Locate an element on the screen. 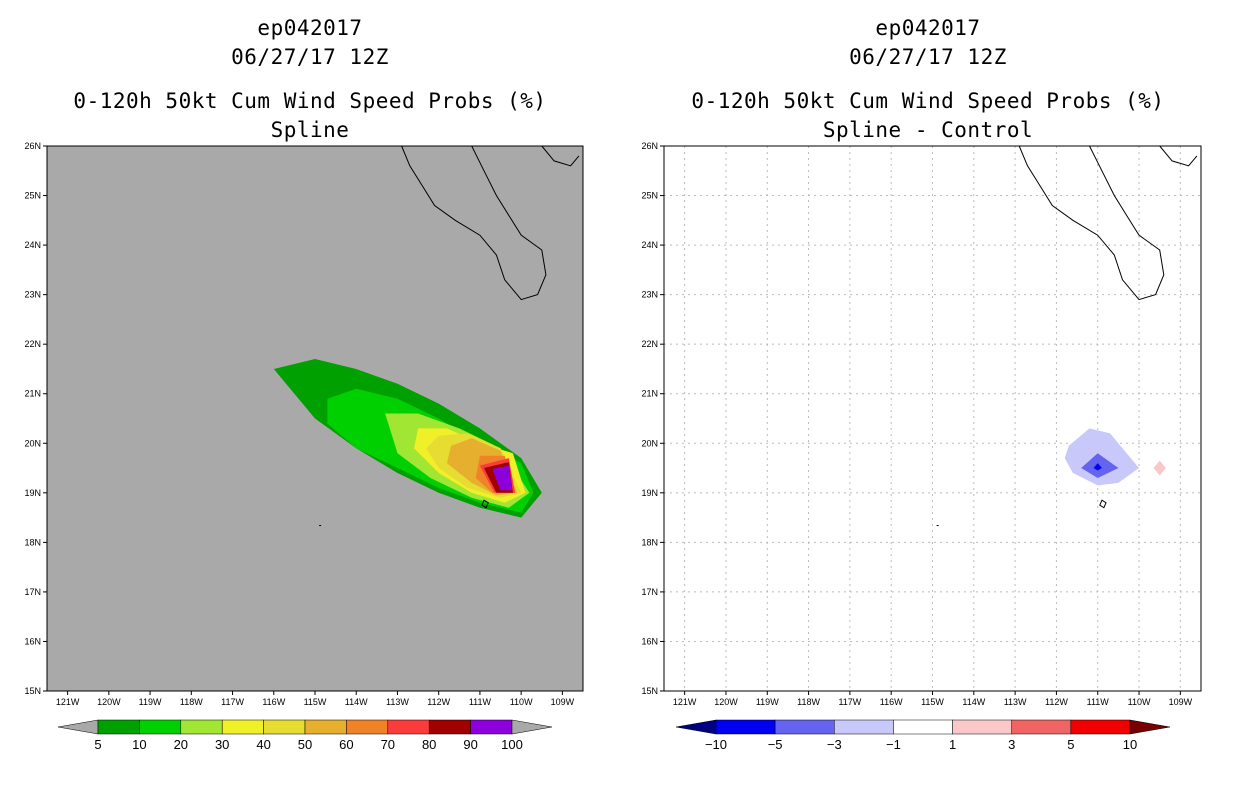 This screenshot has width=1236, height=800. colorbar-label: −1 is located at coordinates (893, 744).